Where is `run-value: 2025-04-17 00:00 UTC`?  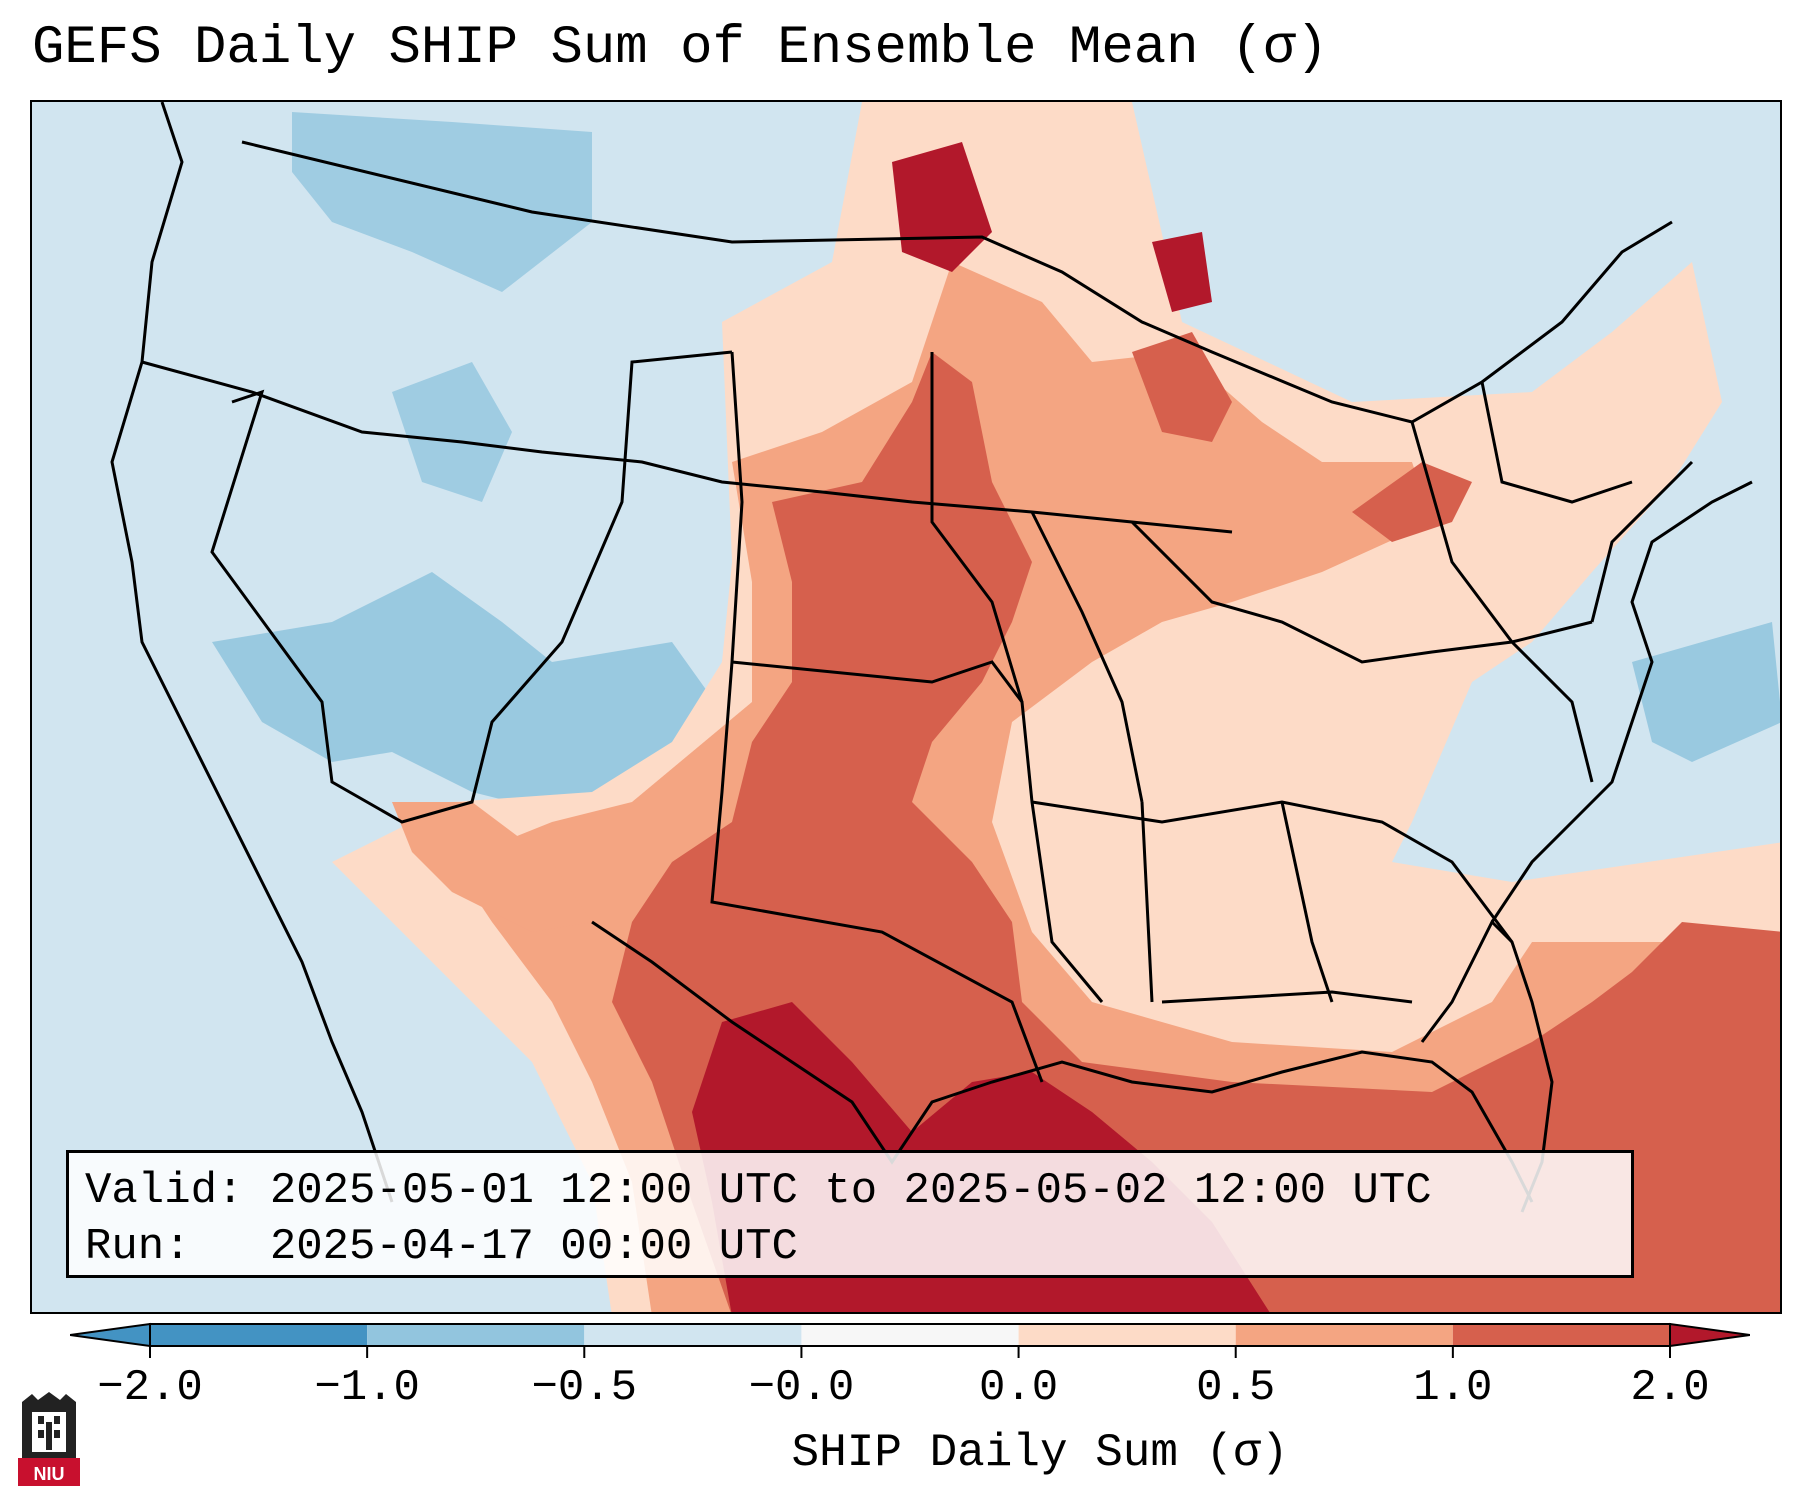 run-value: 2025-04-17 00:00 UTC is located at coordinates (533, 1247).